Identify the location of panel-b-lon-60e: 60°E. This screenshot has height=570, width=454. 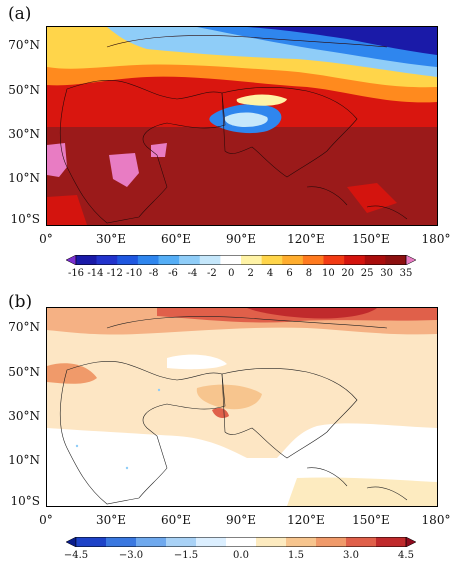
(176, 520).